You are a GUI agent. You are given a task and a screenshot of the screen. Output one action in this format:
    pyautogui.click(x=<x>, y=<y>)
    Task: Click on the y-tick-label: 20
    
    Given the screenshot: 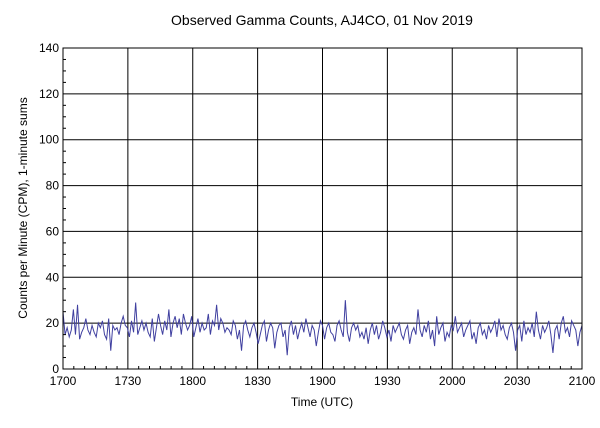 What is the action you would take?
    pyautogui.click(x=53, y=323)
    